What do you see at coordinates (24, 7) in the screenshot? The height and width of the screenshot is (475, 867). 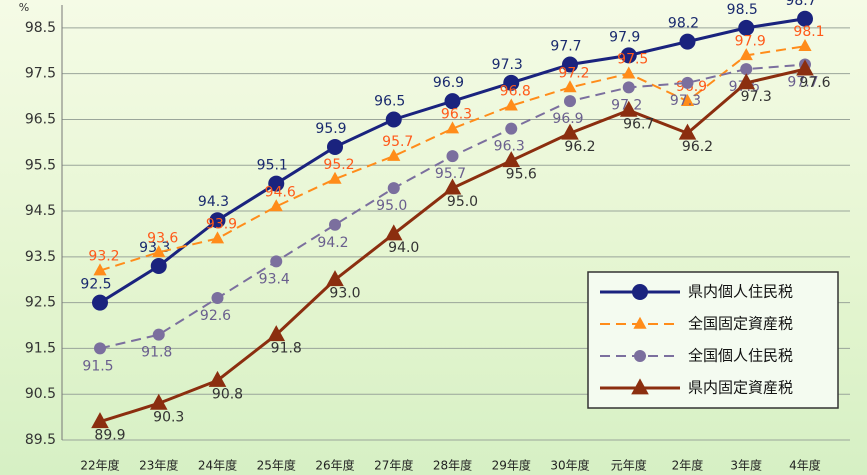 I see `y-unit: %` at bounding box center [24, 7].